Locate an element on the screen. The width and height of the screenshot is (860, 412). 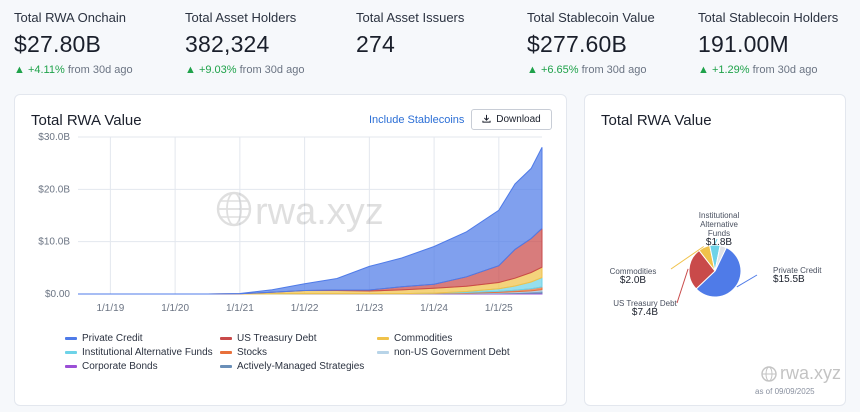
pie-chart is located at coordinates (714, 271).